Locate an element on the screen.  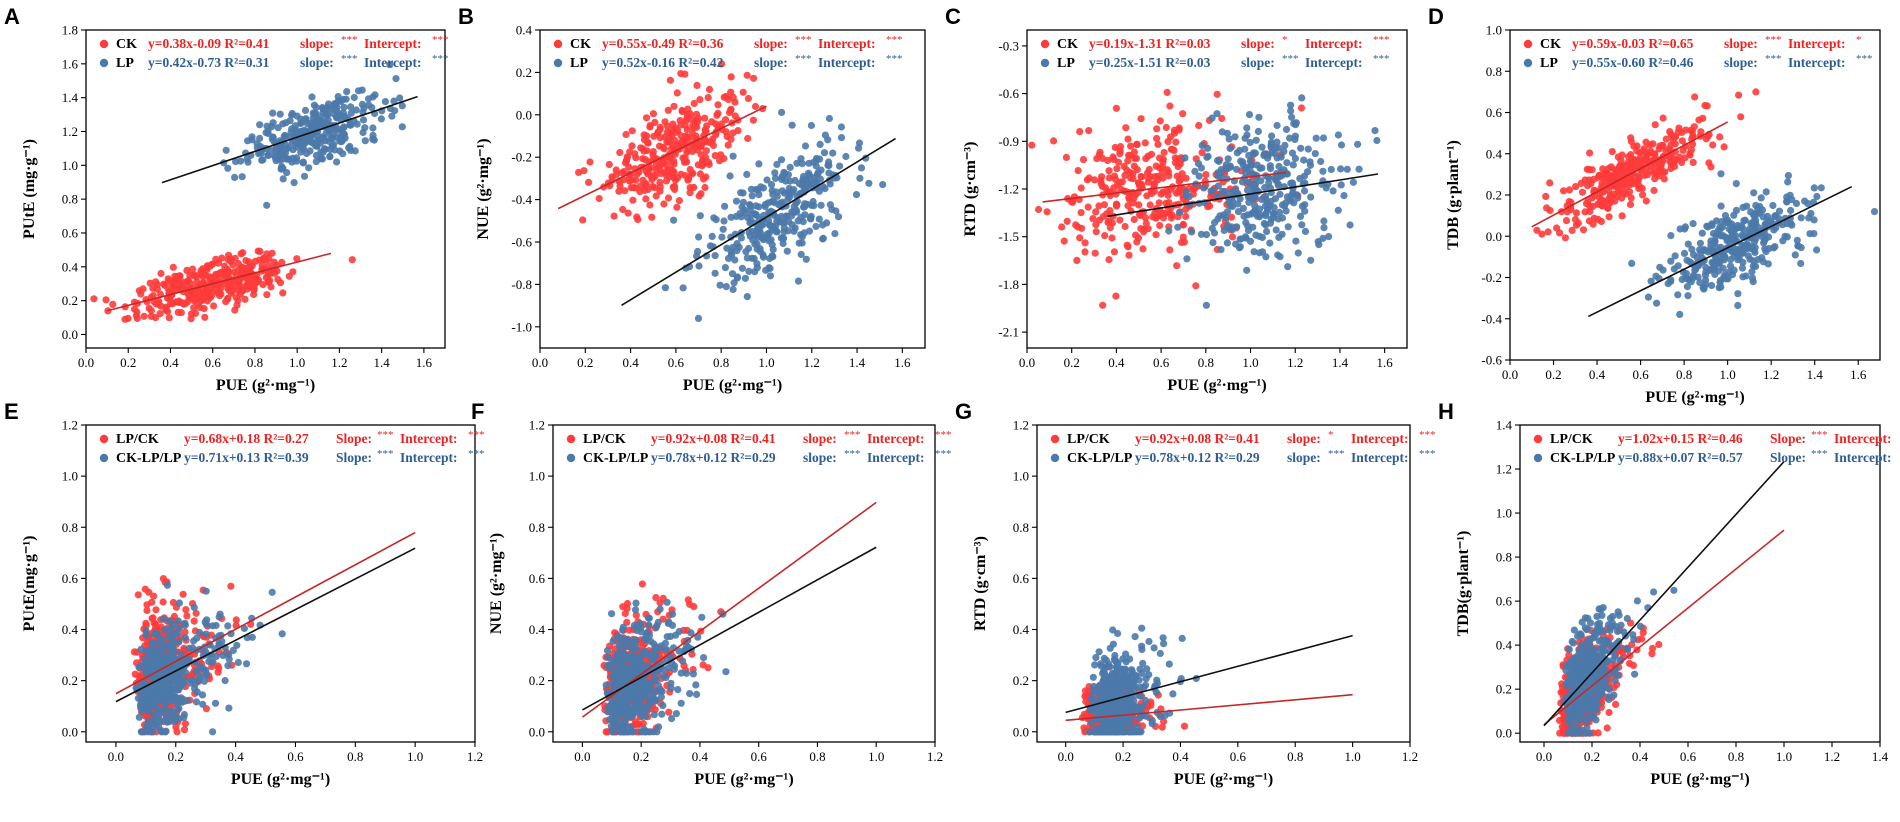
intercept-label: Intercept: is located at coordinates (392, 43).